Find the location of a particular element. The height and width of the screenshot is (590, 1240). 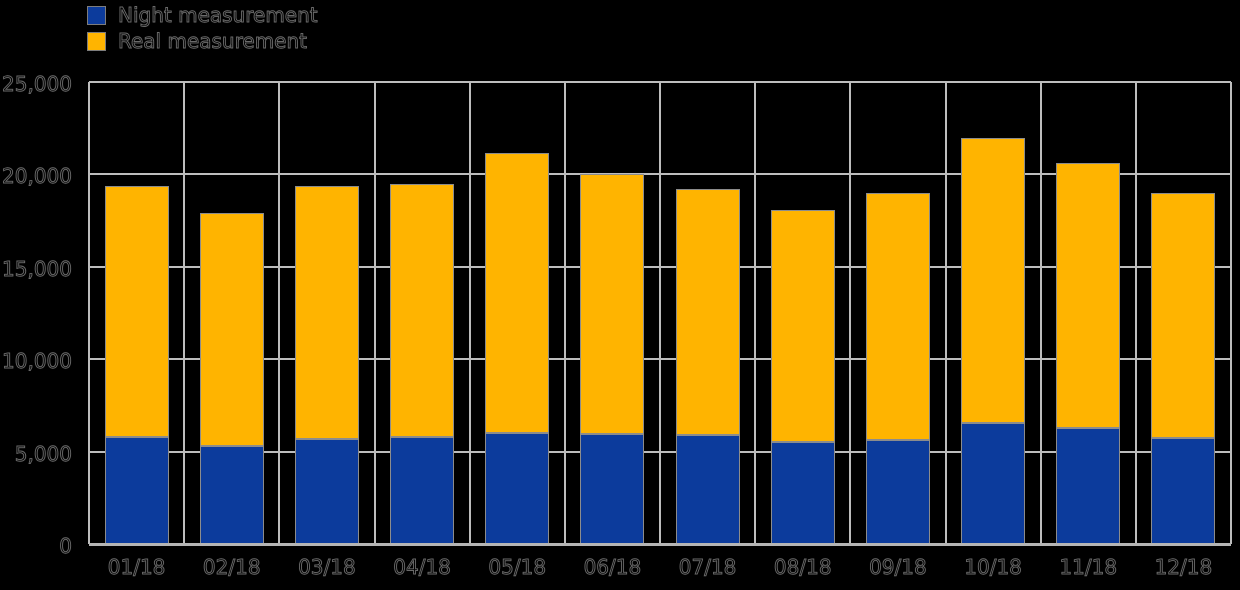

x-axis-tick-label: 12/18 is located at coordinates (1183, 567).